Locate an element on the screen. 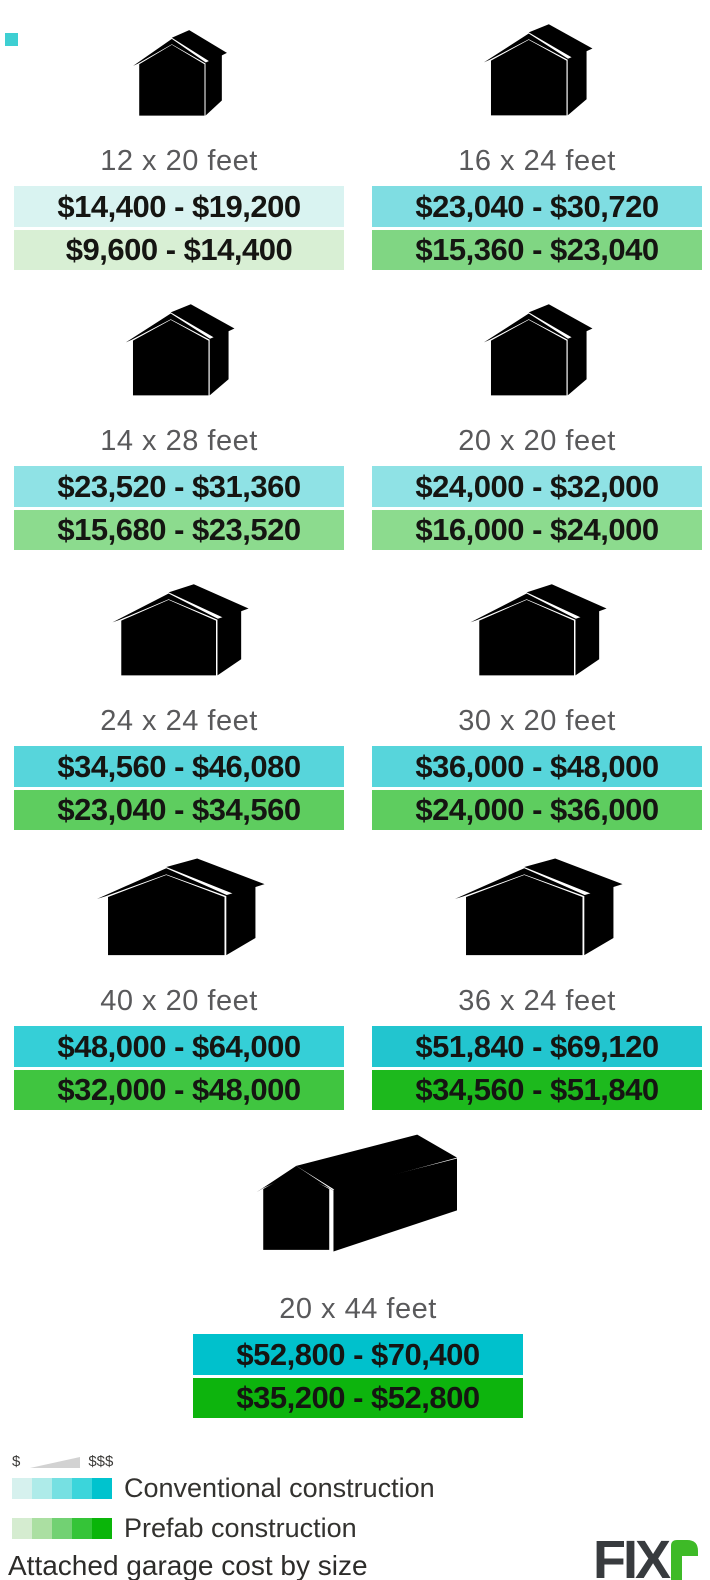 The height and width of the screenshot is (1580, 710). size-label: 40 x 20 feet is located at coordinates (179, 1001).